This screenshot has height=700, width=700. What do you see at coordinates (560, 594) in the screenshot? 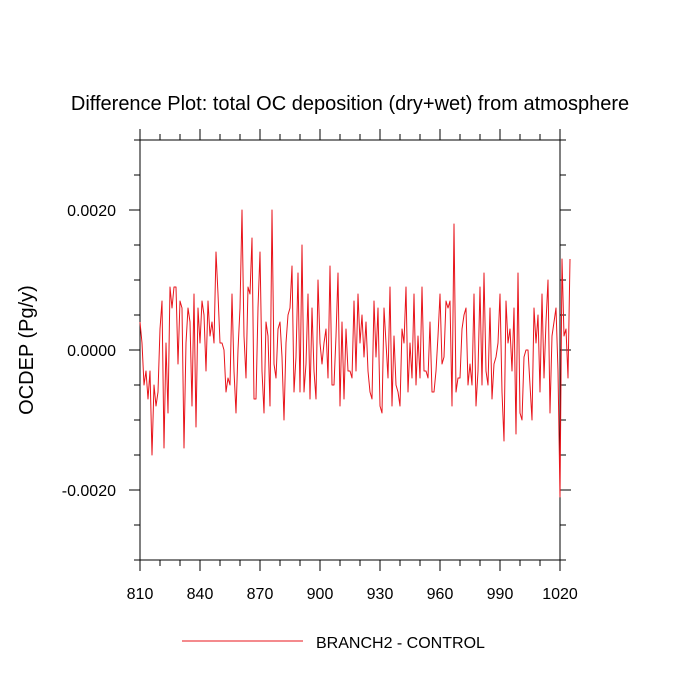
I see `x-tick-label: 1020` at bounding box center [560, 594].